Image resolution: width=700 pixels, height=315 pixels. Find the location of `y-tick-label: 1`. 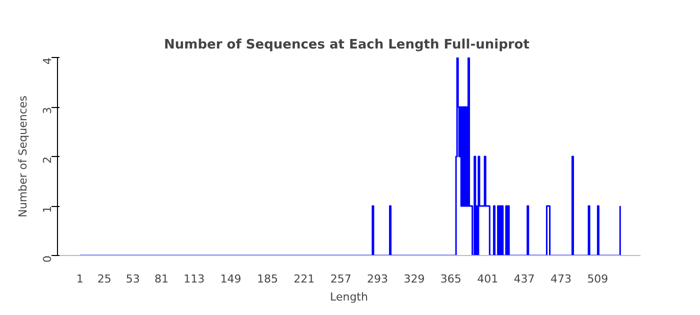

y-tick-label: 1 is located at coordinates (47, 209).